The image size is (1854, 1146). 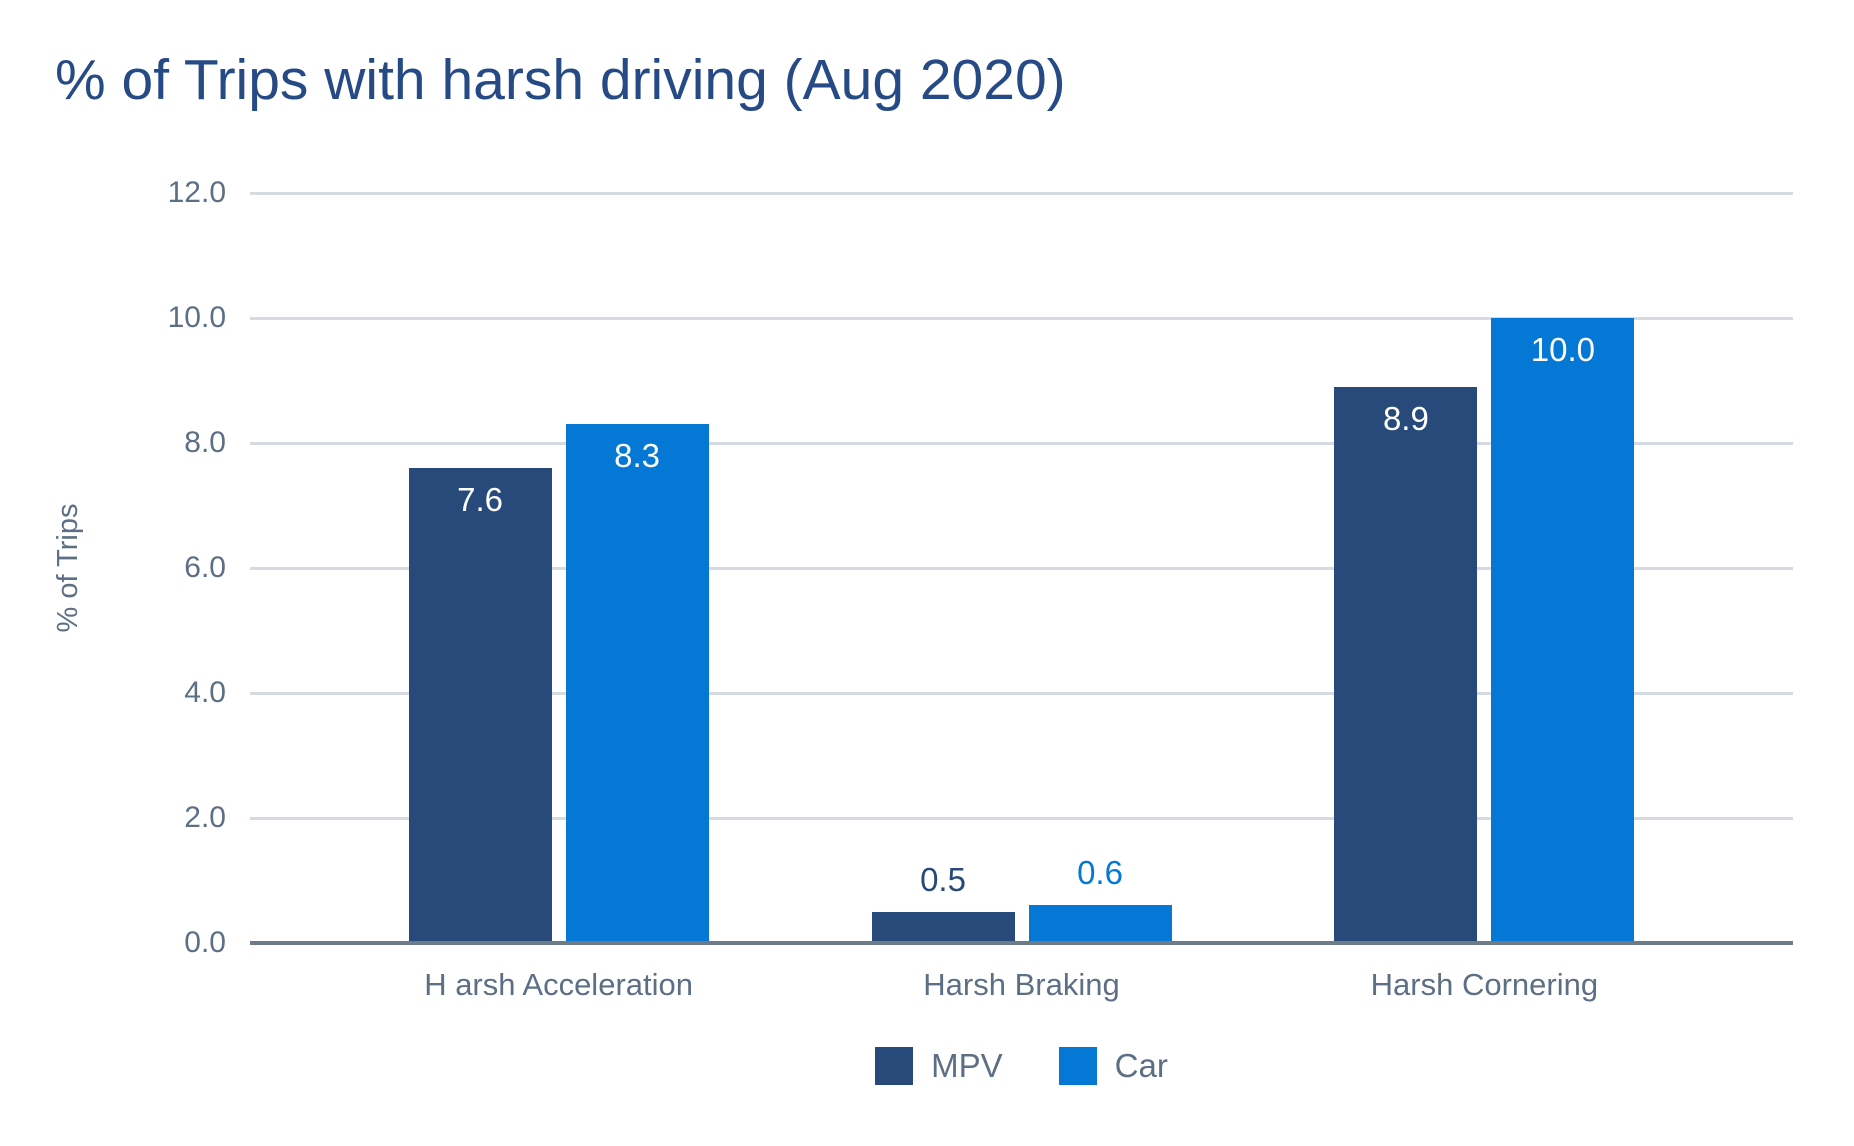 What do you see at coordinates (205, 442) in the screenshot?
I see `y-tick-label: 8.0` at bounding box center [205, 442].